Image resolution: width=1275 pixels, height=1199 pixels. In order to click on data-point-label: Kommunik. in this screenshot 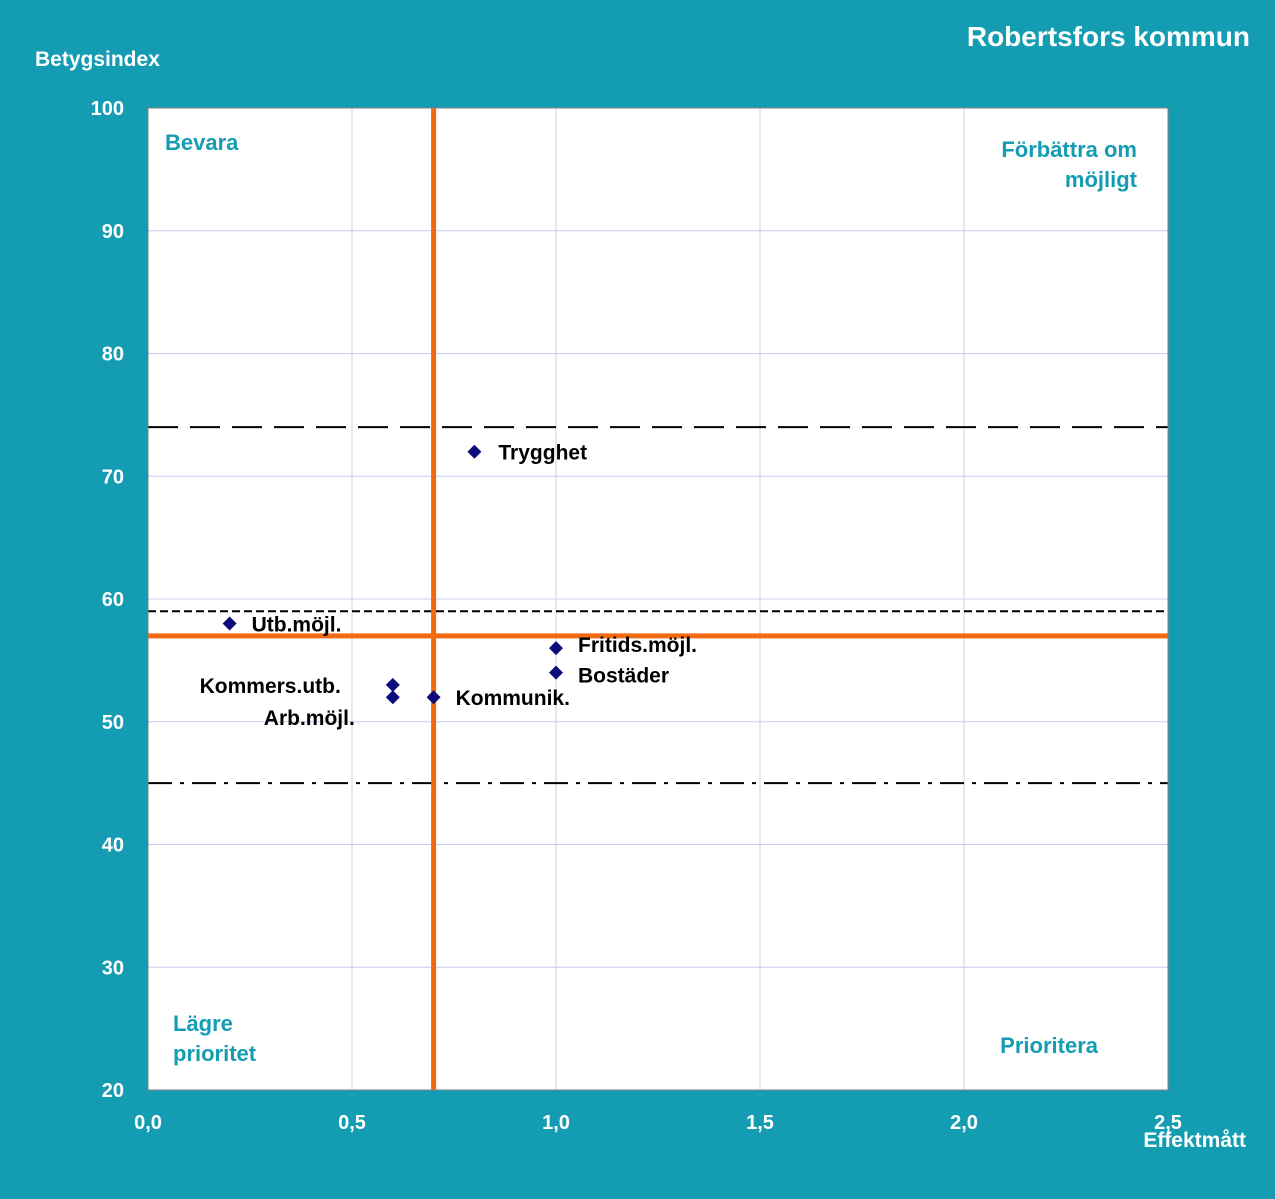, I will do `click(513, 698)`.